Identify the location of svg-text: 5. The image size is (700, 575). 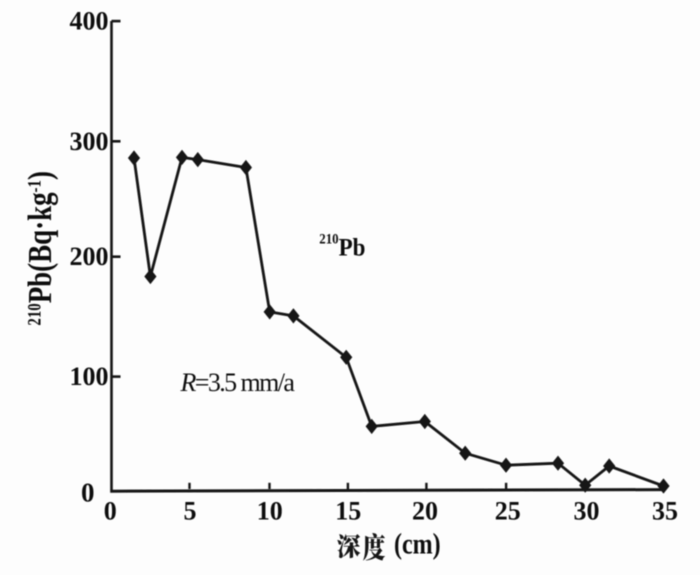
(190, 511).